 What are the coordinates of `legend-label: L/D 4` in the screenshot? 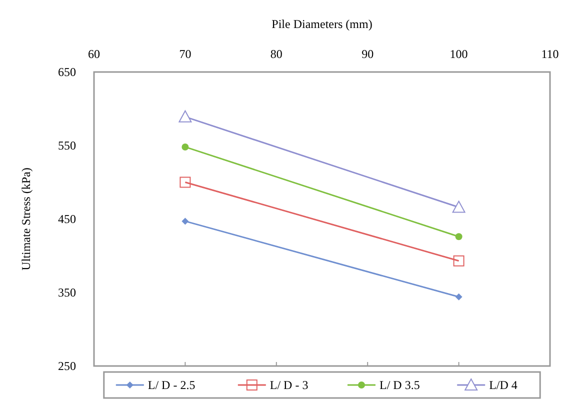 It's located at (503, 385).